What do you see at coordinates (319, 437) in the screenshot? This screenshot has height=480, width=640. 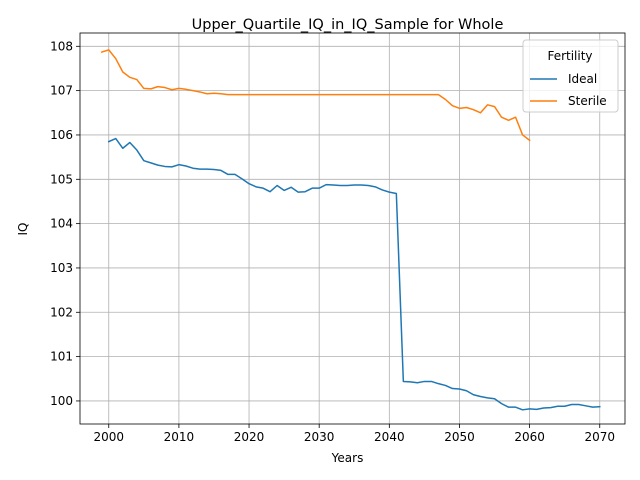 I see `x-tick-label: 2030` at bounding box center [319, 437].